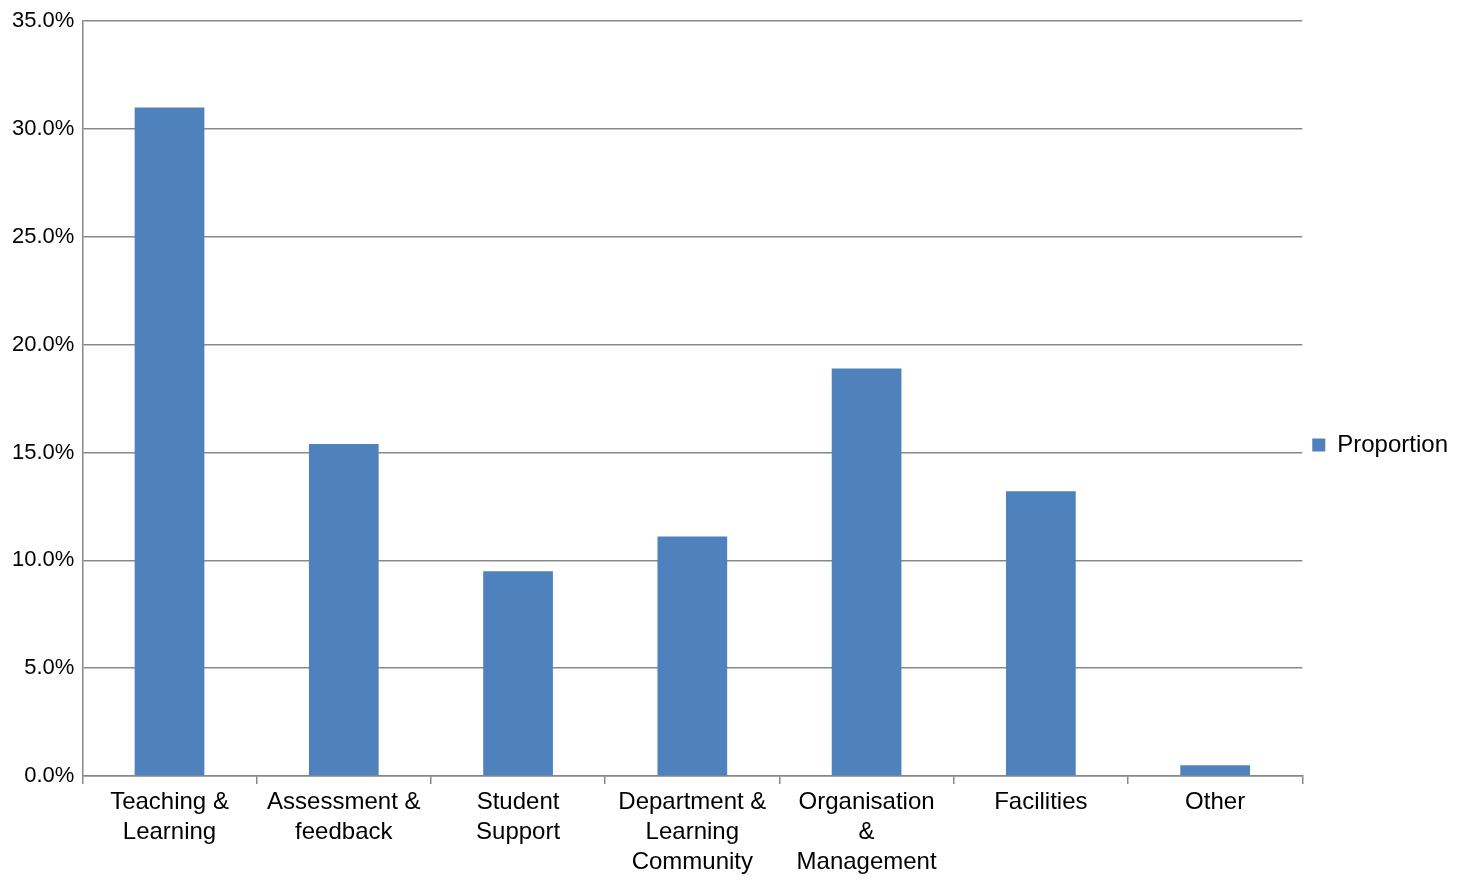 The image size is (1458, 880). I want to click on y-tick-label: 15.0%, so click(43, 451).